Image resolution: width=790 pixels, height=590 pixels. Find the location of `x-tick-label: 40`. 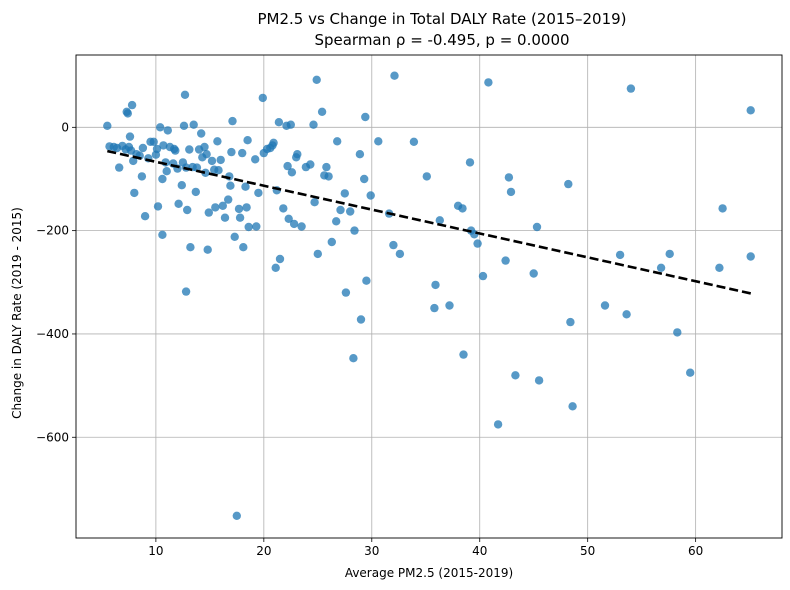

x-tick-label: 40 is located at coordinates (479, 551).